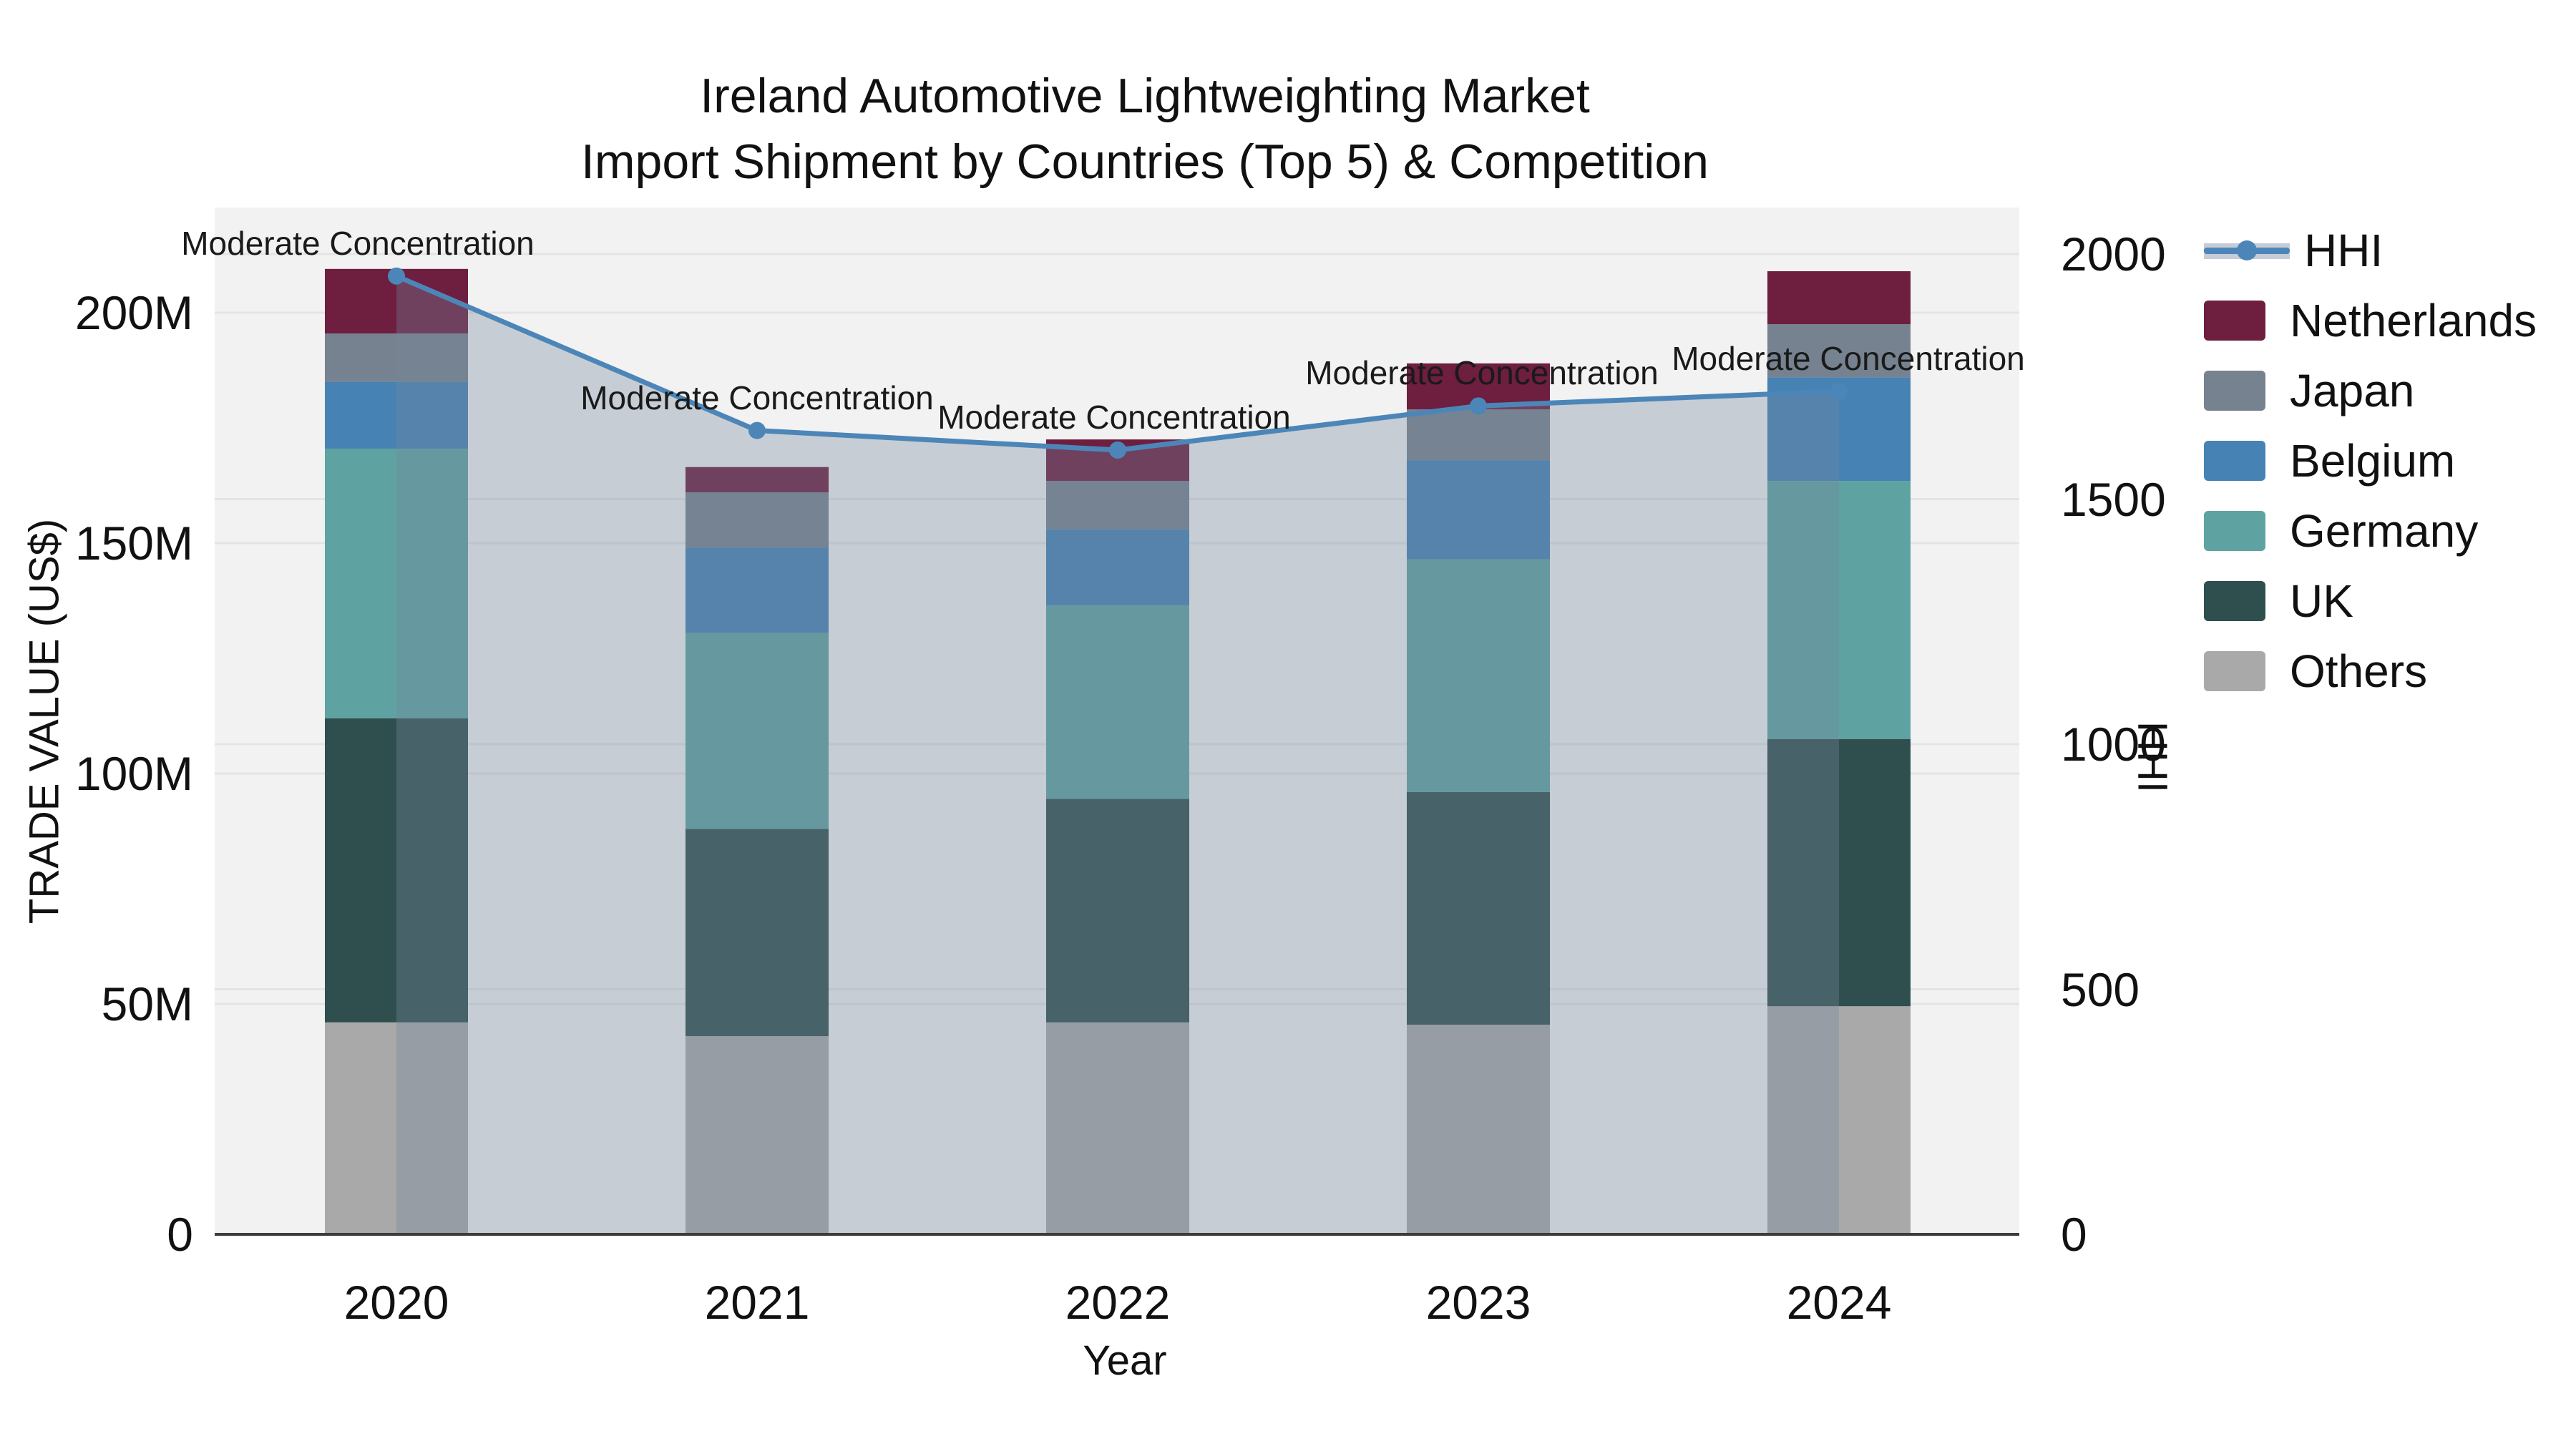 This screenshot has width=2576, height=1449. Describe the element at coordinates (757, 1135) in the screenshot. I see `bar-segment-2021-Others` at that location.